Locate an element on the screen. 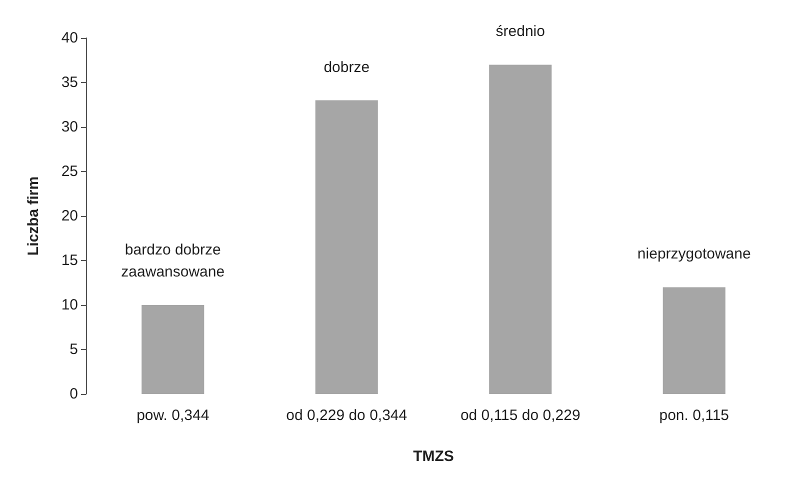  y-tick-label: 20 is located at coordinates (69, 216).